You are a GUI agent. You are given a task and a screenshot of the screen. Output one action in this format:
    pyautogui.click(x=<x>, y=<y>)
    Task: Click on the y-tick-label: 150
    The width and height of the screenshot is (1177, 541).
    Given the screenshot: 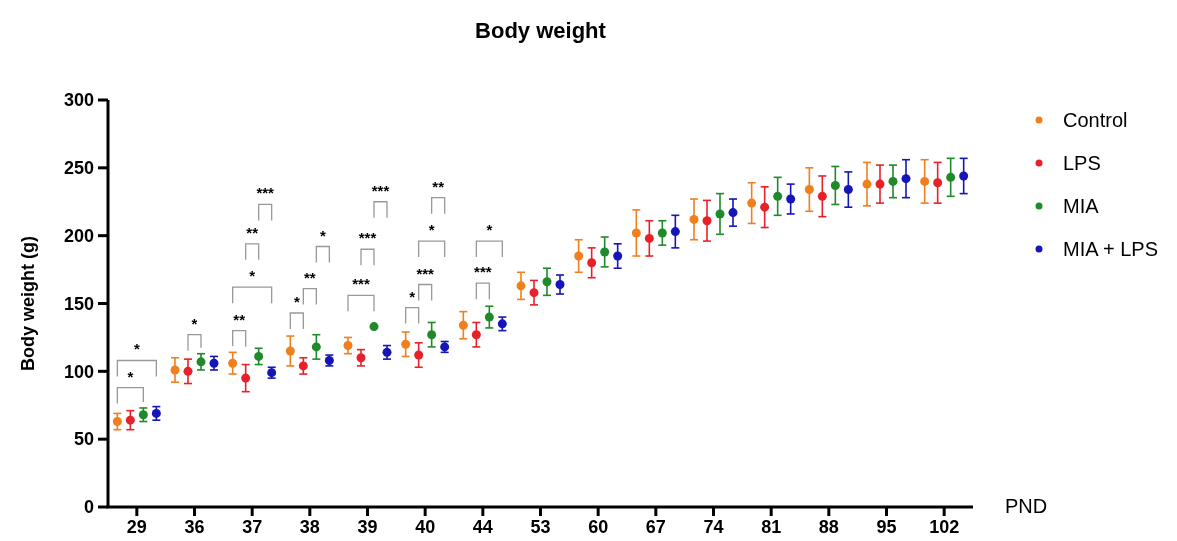 What is the action you would take?
    pyautogui.click(x=78, y=303)
    